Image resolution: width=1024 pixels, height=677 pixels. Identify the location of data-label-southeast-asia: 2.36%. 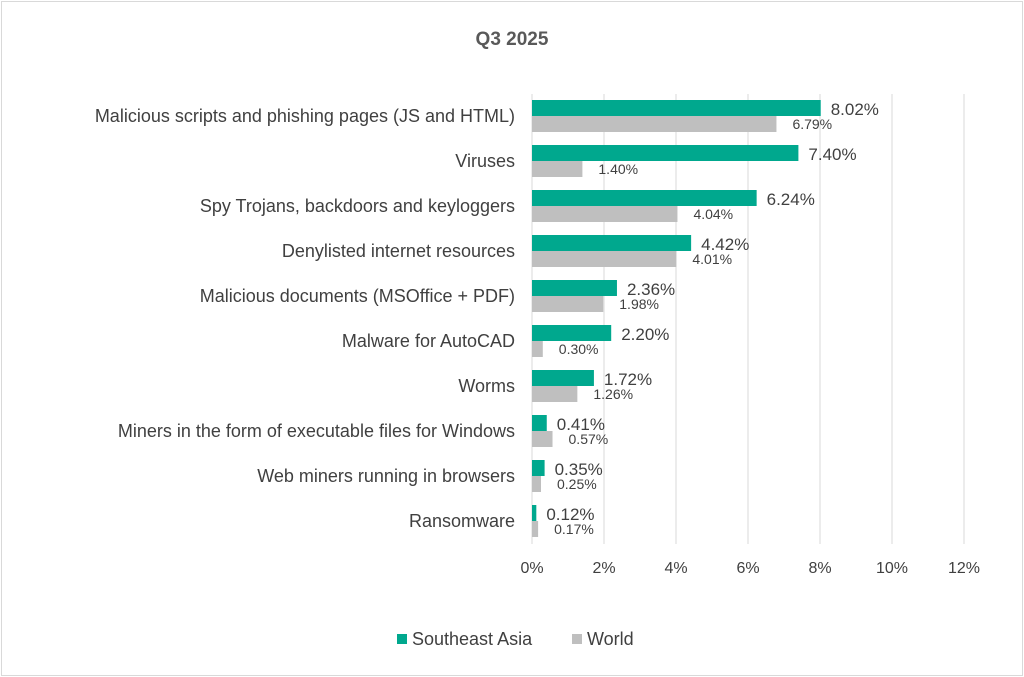
(651, 289).